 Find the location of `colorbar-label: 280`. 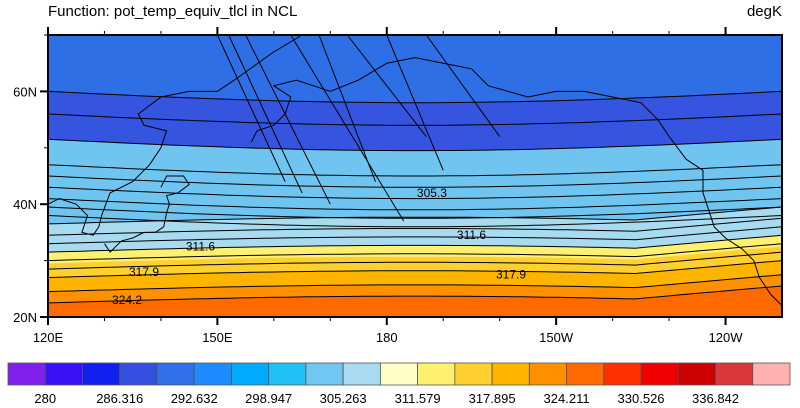

colorbar-label: 280 is located at coordinates (45, 398).